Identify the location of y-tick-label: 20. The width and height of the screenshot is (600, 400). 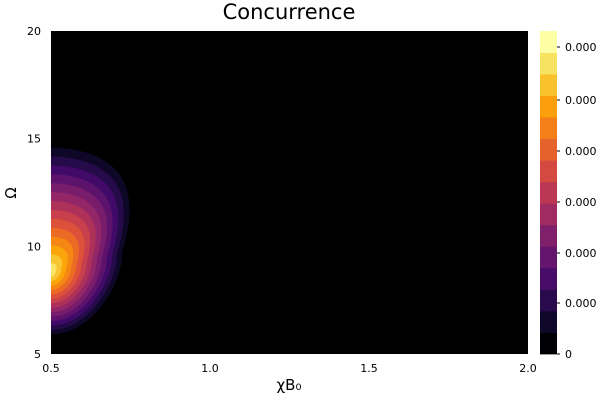
(34, 31).